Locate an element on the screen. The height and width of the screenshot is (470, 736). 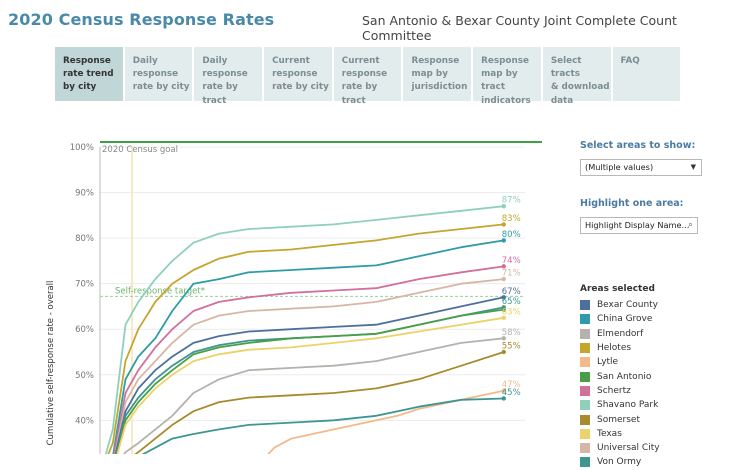
legend-item: Texas is located at coordinates (658, 434).